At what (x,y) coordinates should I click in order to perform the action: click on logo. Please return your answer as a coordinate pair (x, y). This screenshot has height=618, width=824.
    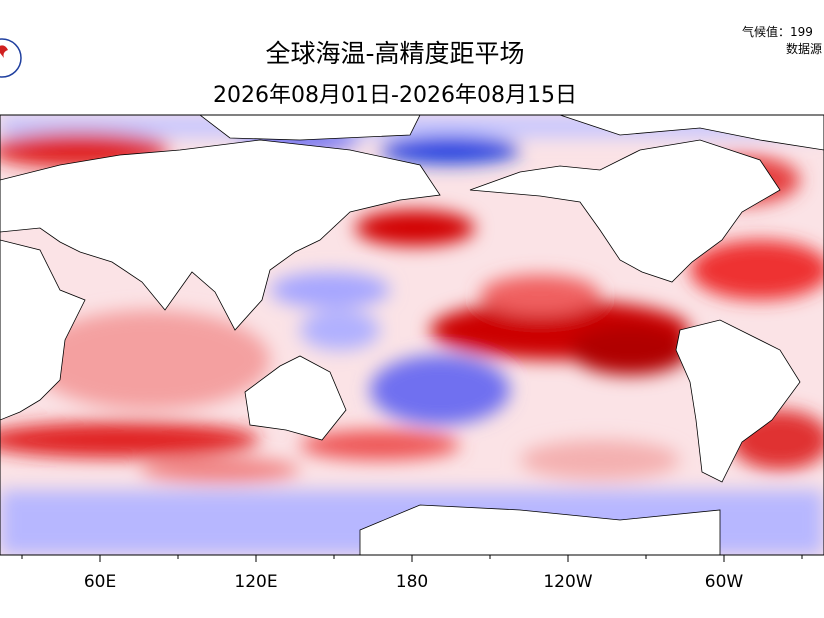
    Looking at the image, I should click on (11, 58).